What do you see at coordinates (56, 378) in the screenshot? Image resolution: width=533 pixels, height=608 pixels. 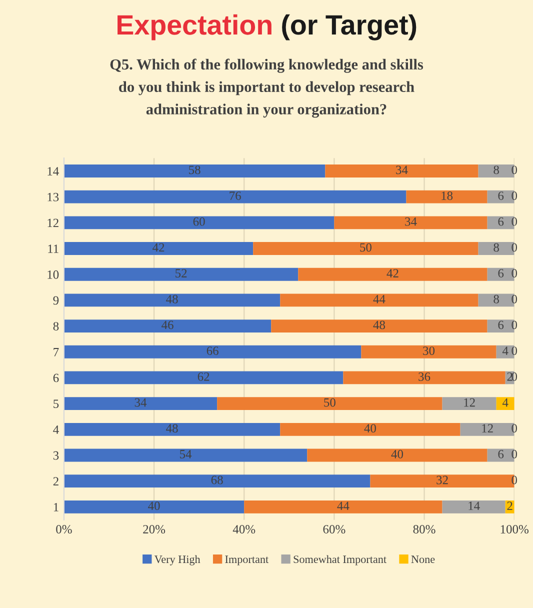 I see `y-tick-label: 6` at bounding box center [56, 378].